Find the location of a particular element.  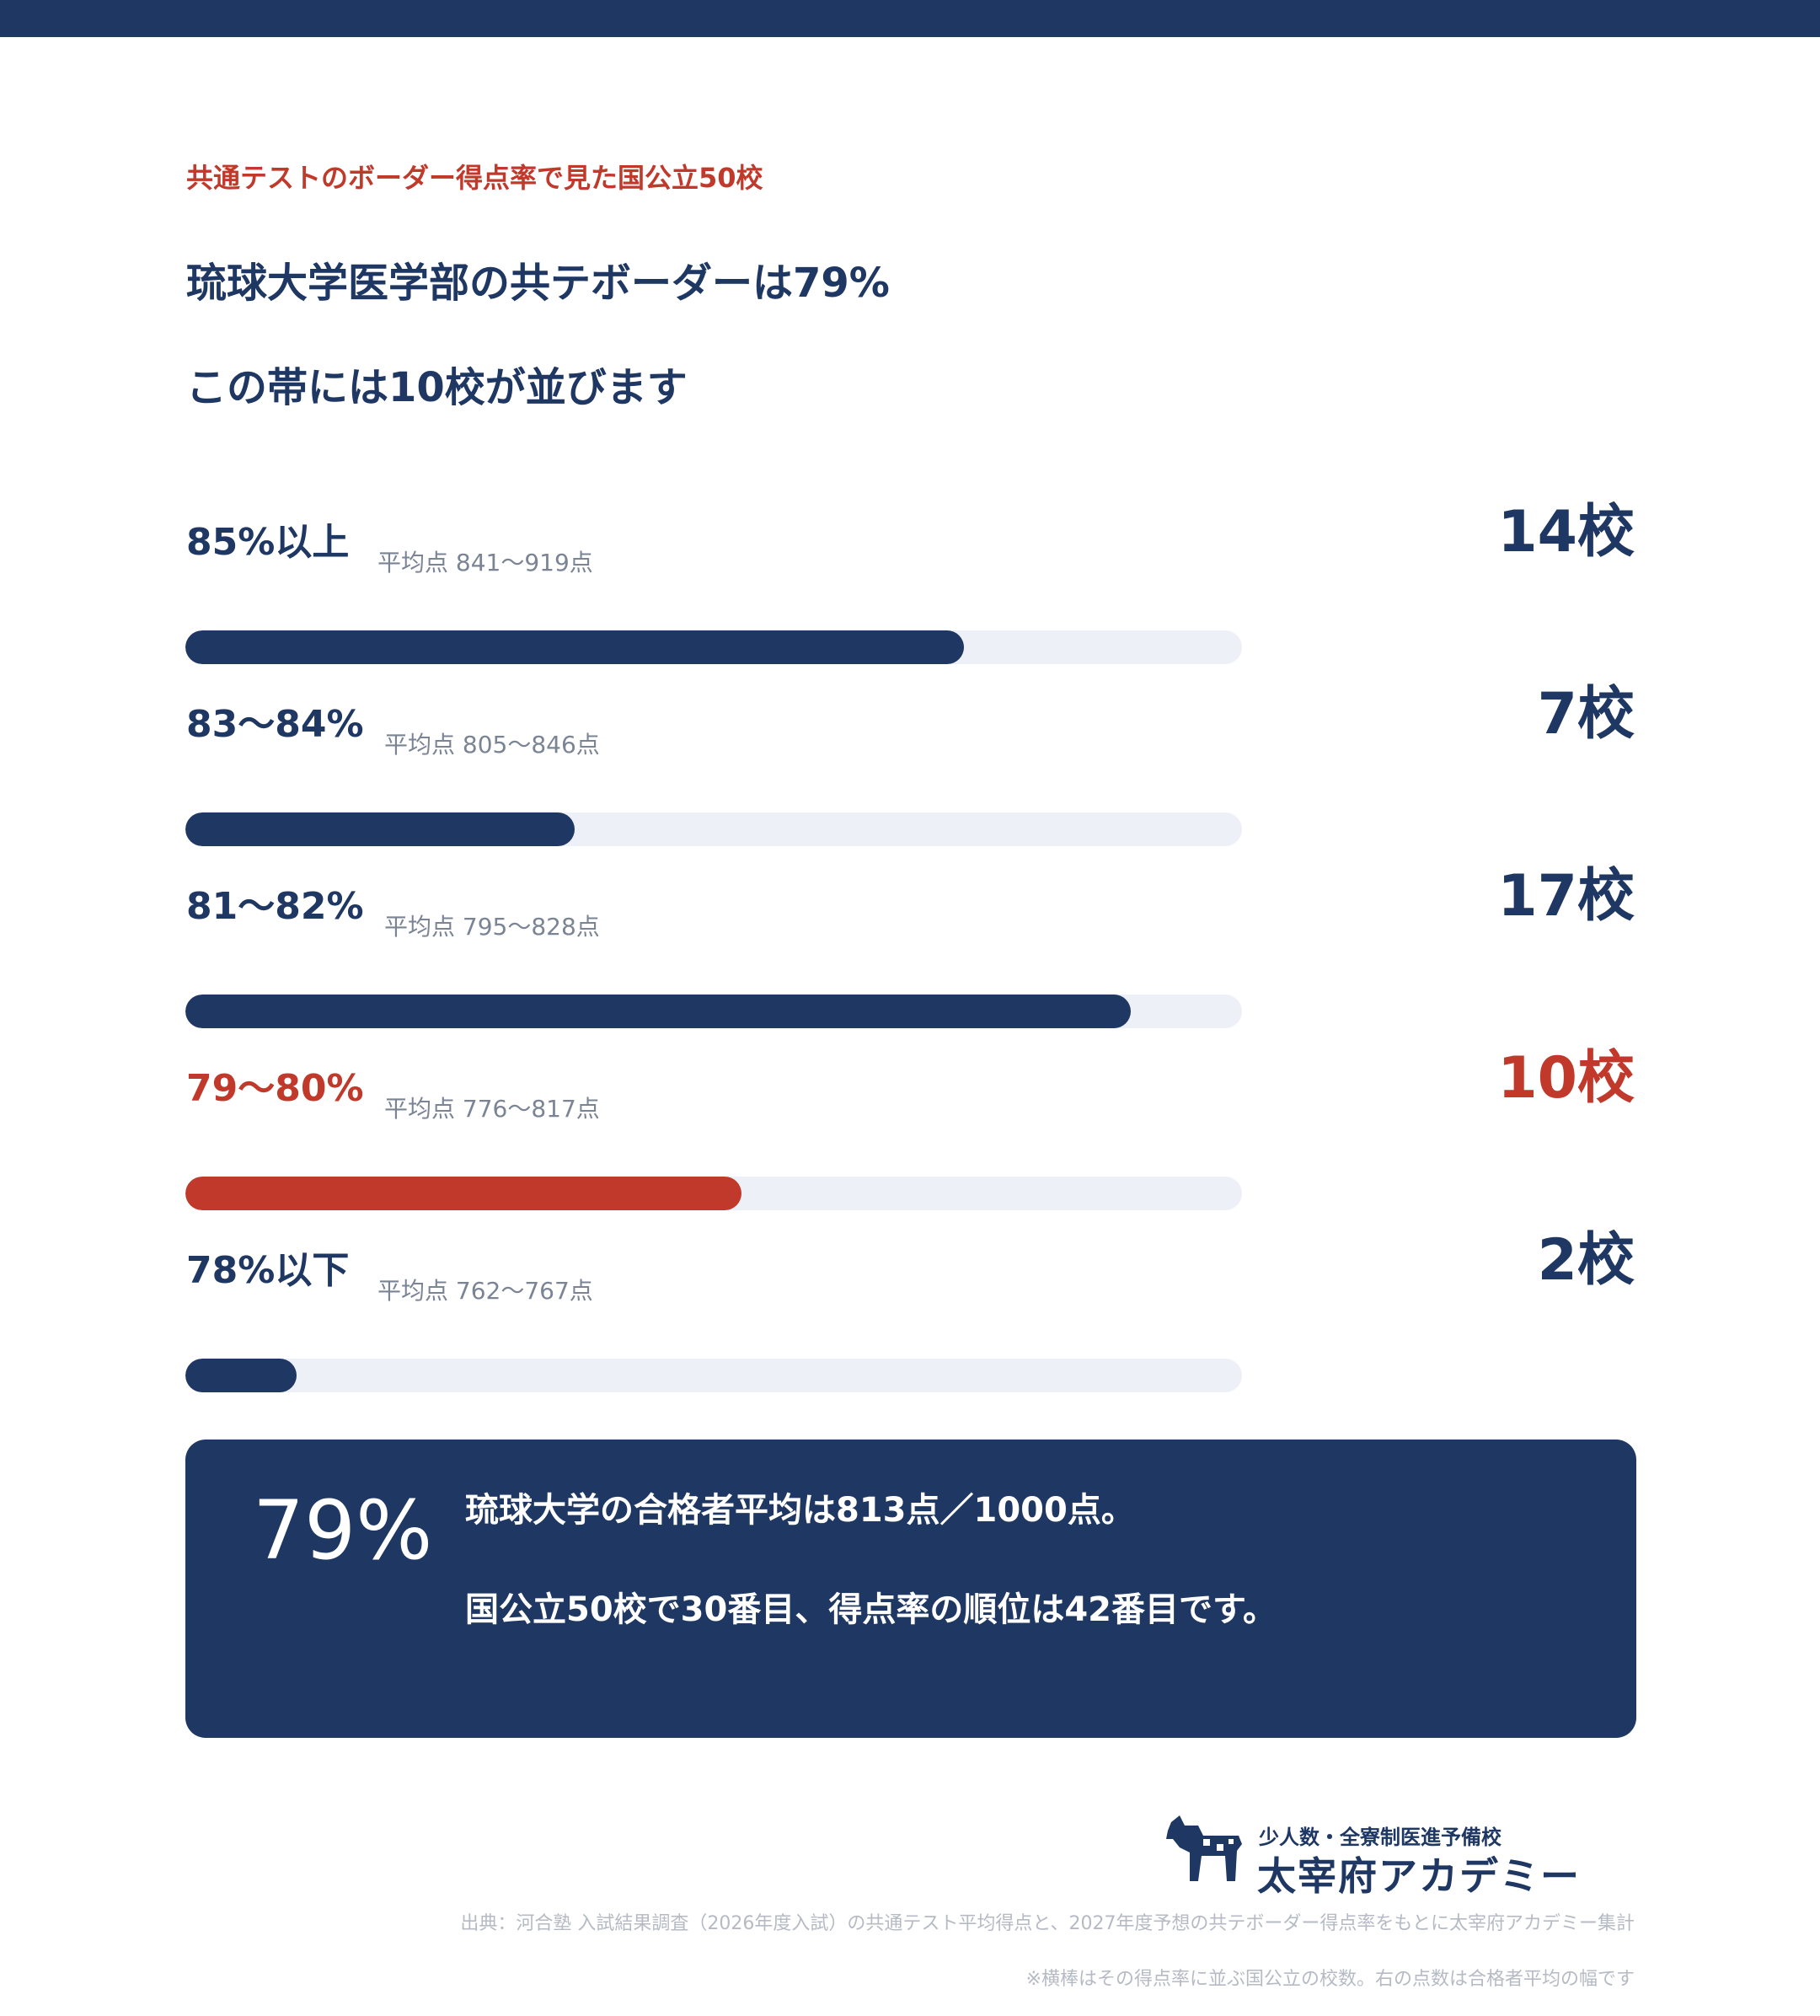

dog-logo-icon is located at coordinates (1204, 1848).